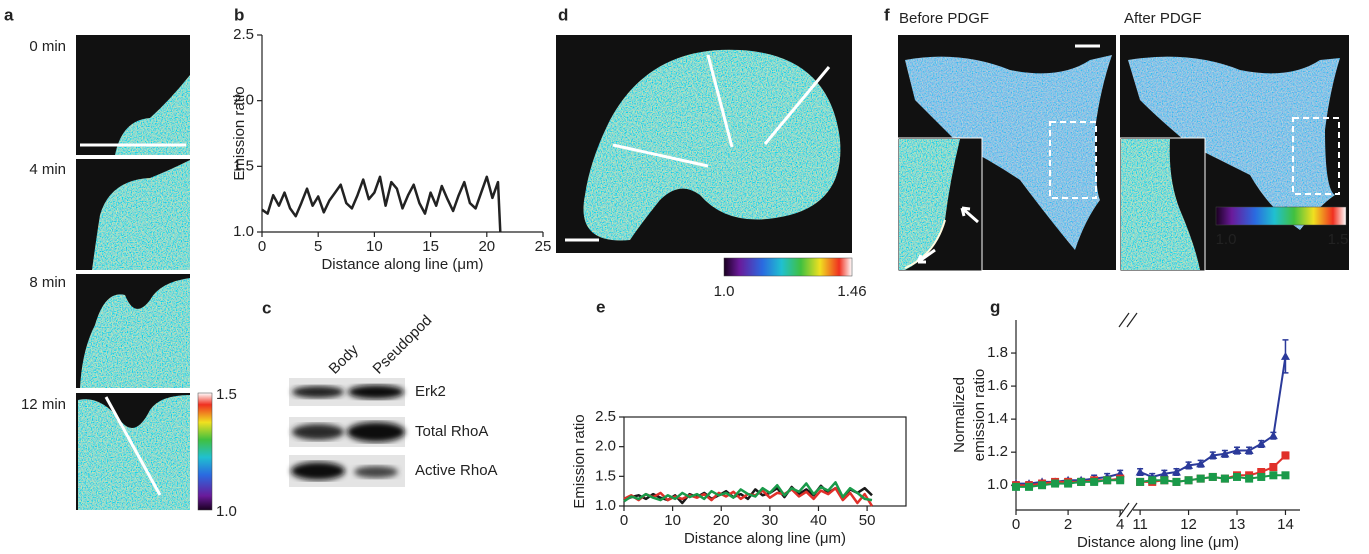  Describe the element at coordinates (47, 169) in the screenshot. I see `time-label: 4 min` at that location.